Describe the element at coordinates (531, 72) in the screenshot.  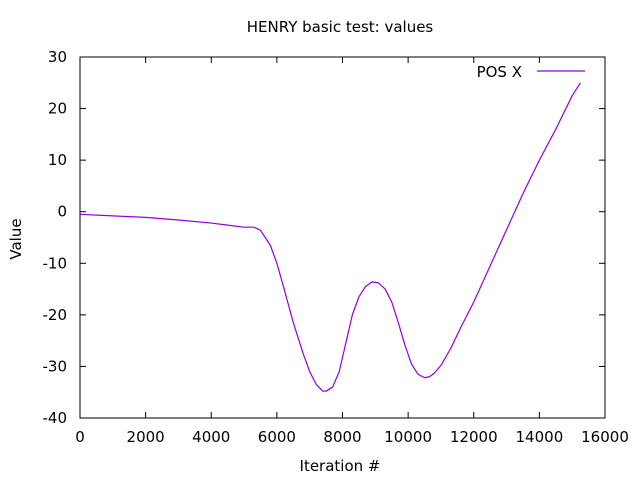
I see `legend: POS X` at that location.